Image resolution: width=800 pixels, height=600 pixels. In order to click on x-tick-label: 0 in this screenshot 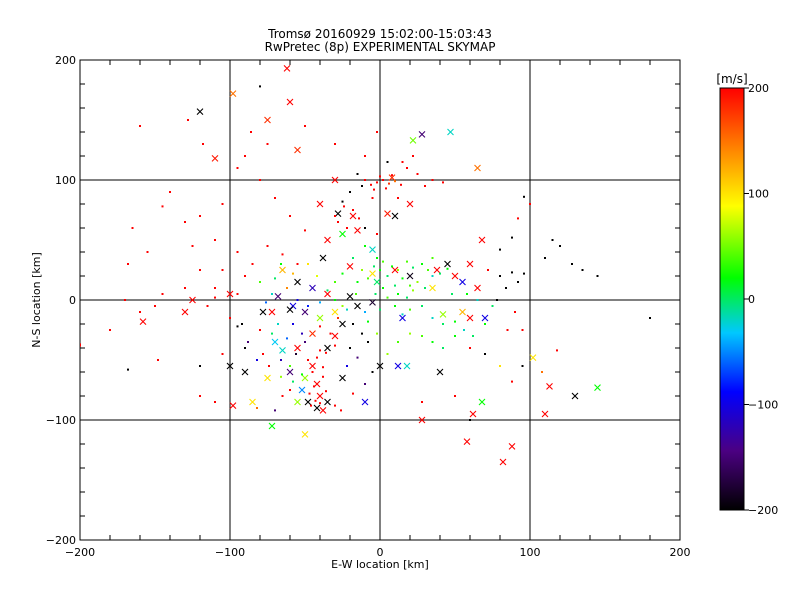, I will do `click(380, 552)`.